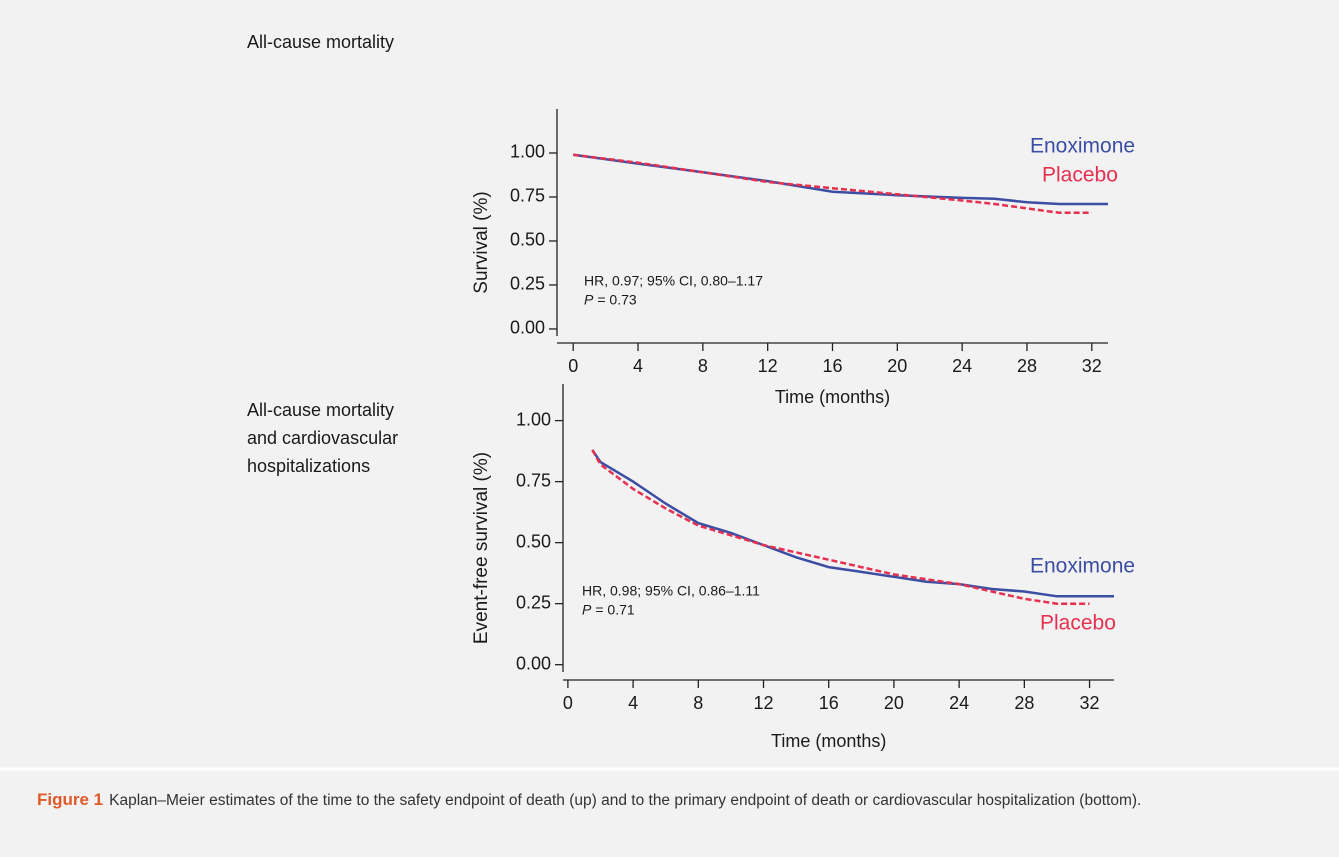 This screenshot has width=1339, height=857. Describe the element at coordinates (481, 548) in the screenshot. I see `y-axis-label: Event-free survival (%)` at that location.